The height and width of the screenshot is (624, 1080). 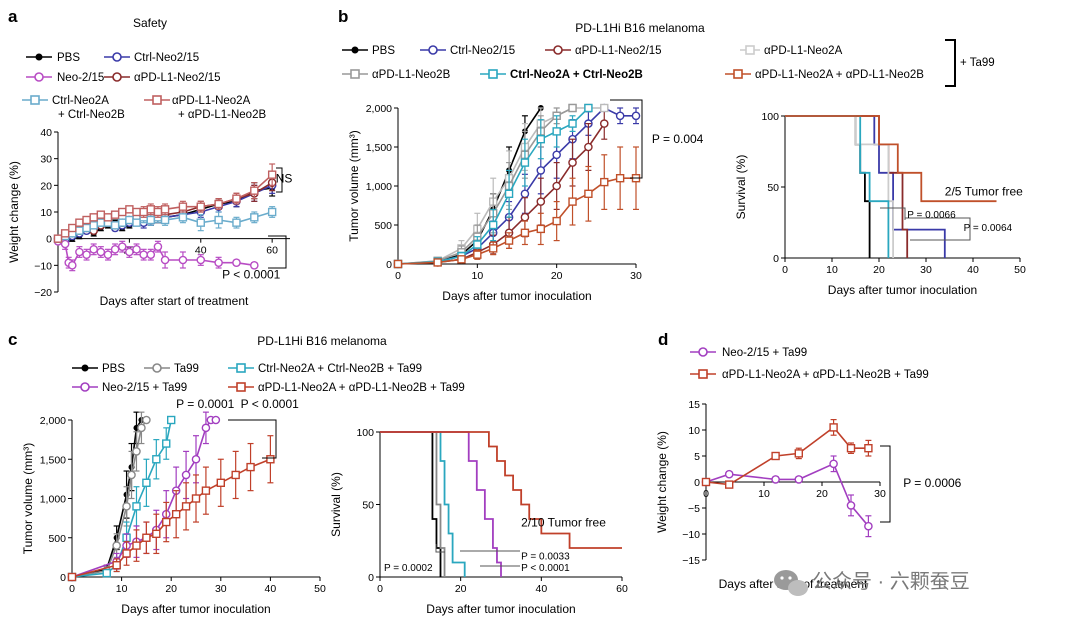 I want to click on legend-d-neo215: Neo-2/15 + Ta99, so click(x=748, y=353).